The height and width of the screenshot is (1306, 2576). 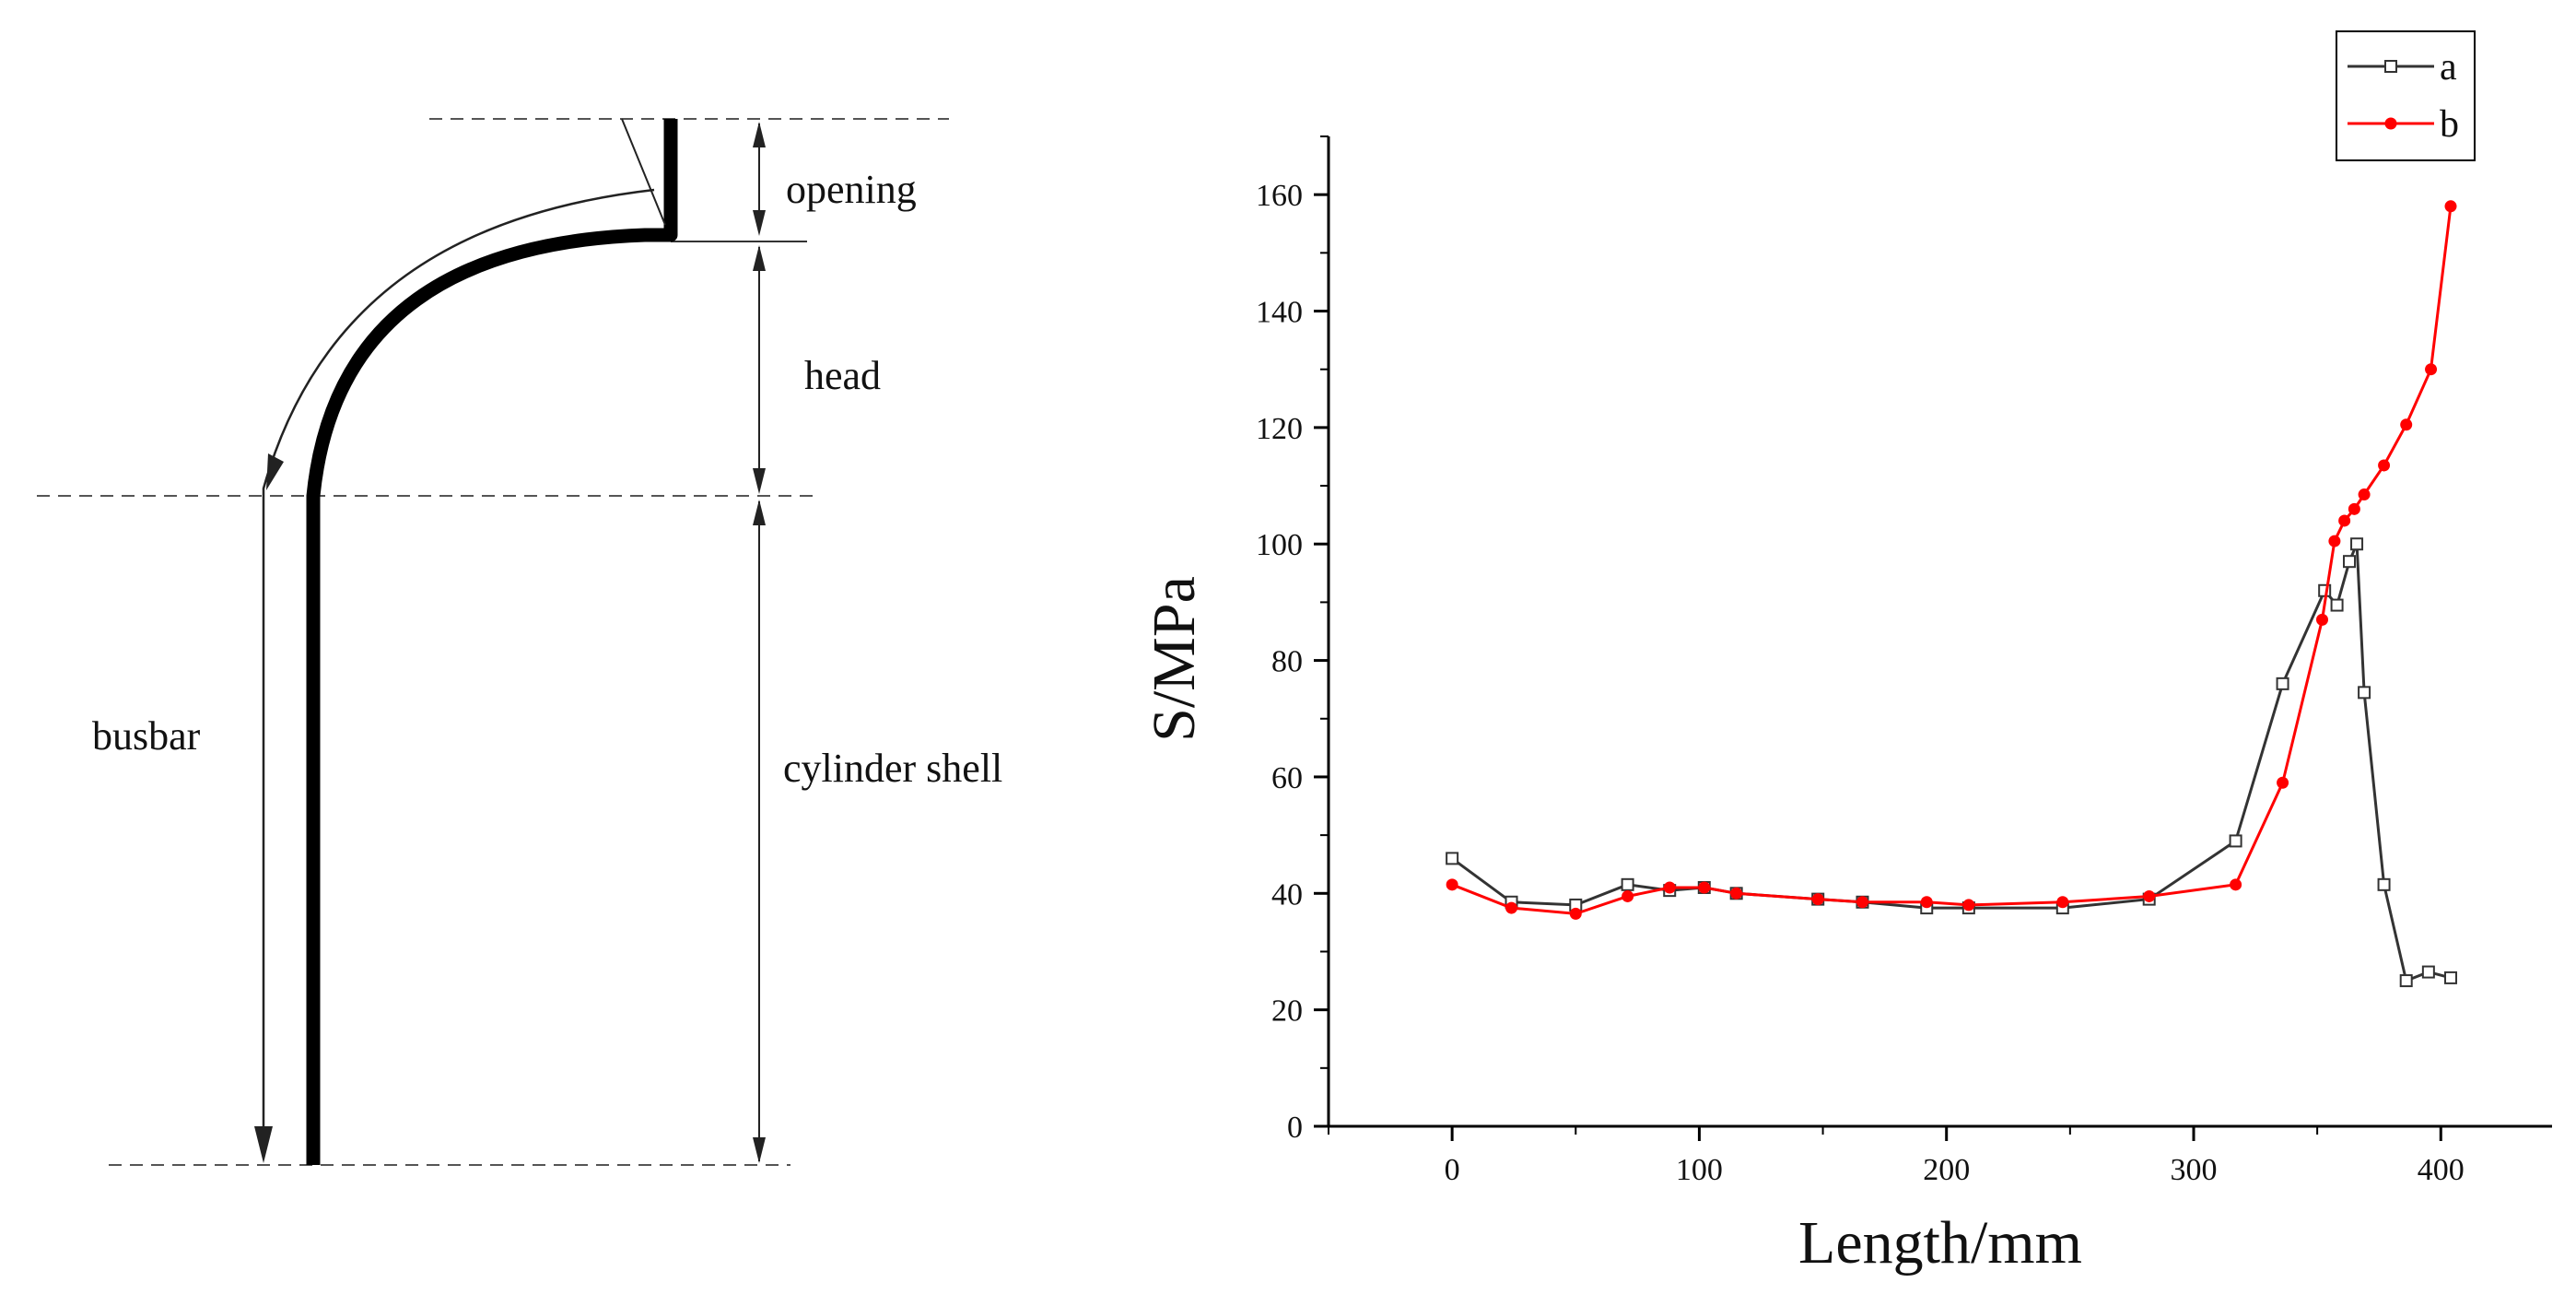 I want to click on head-arrow-head, so click(x=275, y=472).